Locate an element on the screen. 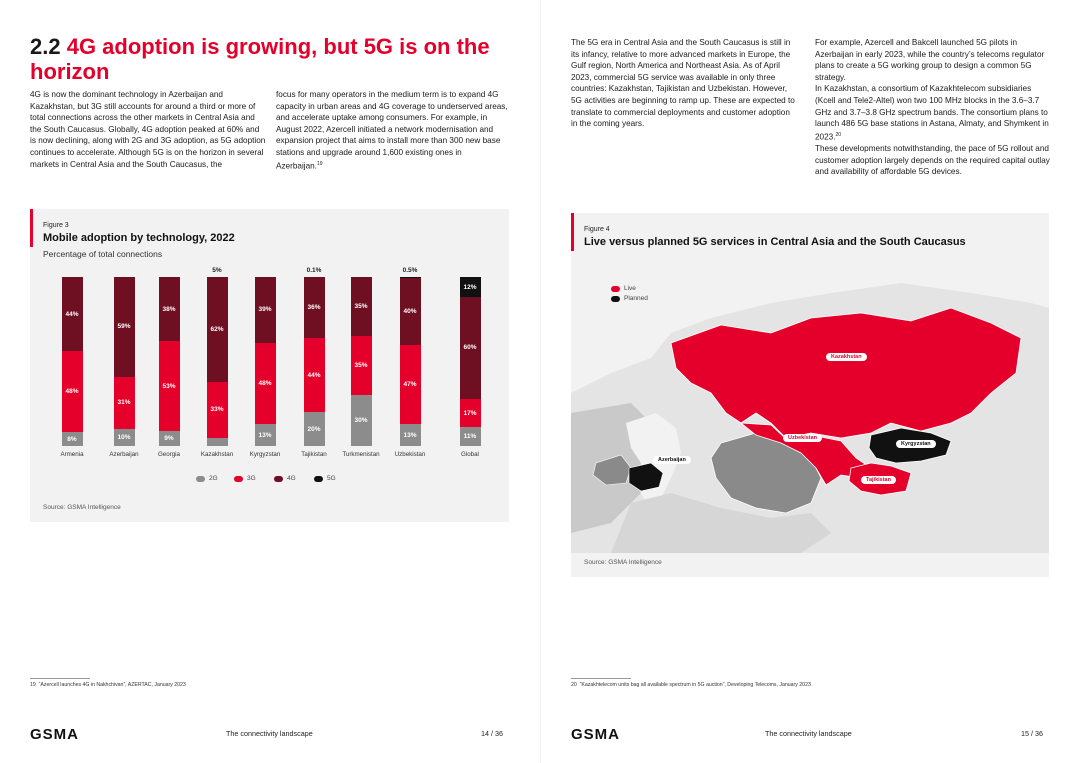 This screenshot has width=1080, height=763. figure-3-source: Source: GSMA Intelligence is located at coordinates (82, 507).